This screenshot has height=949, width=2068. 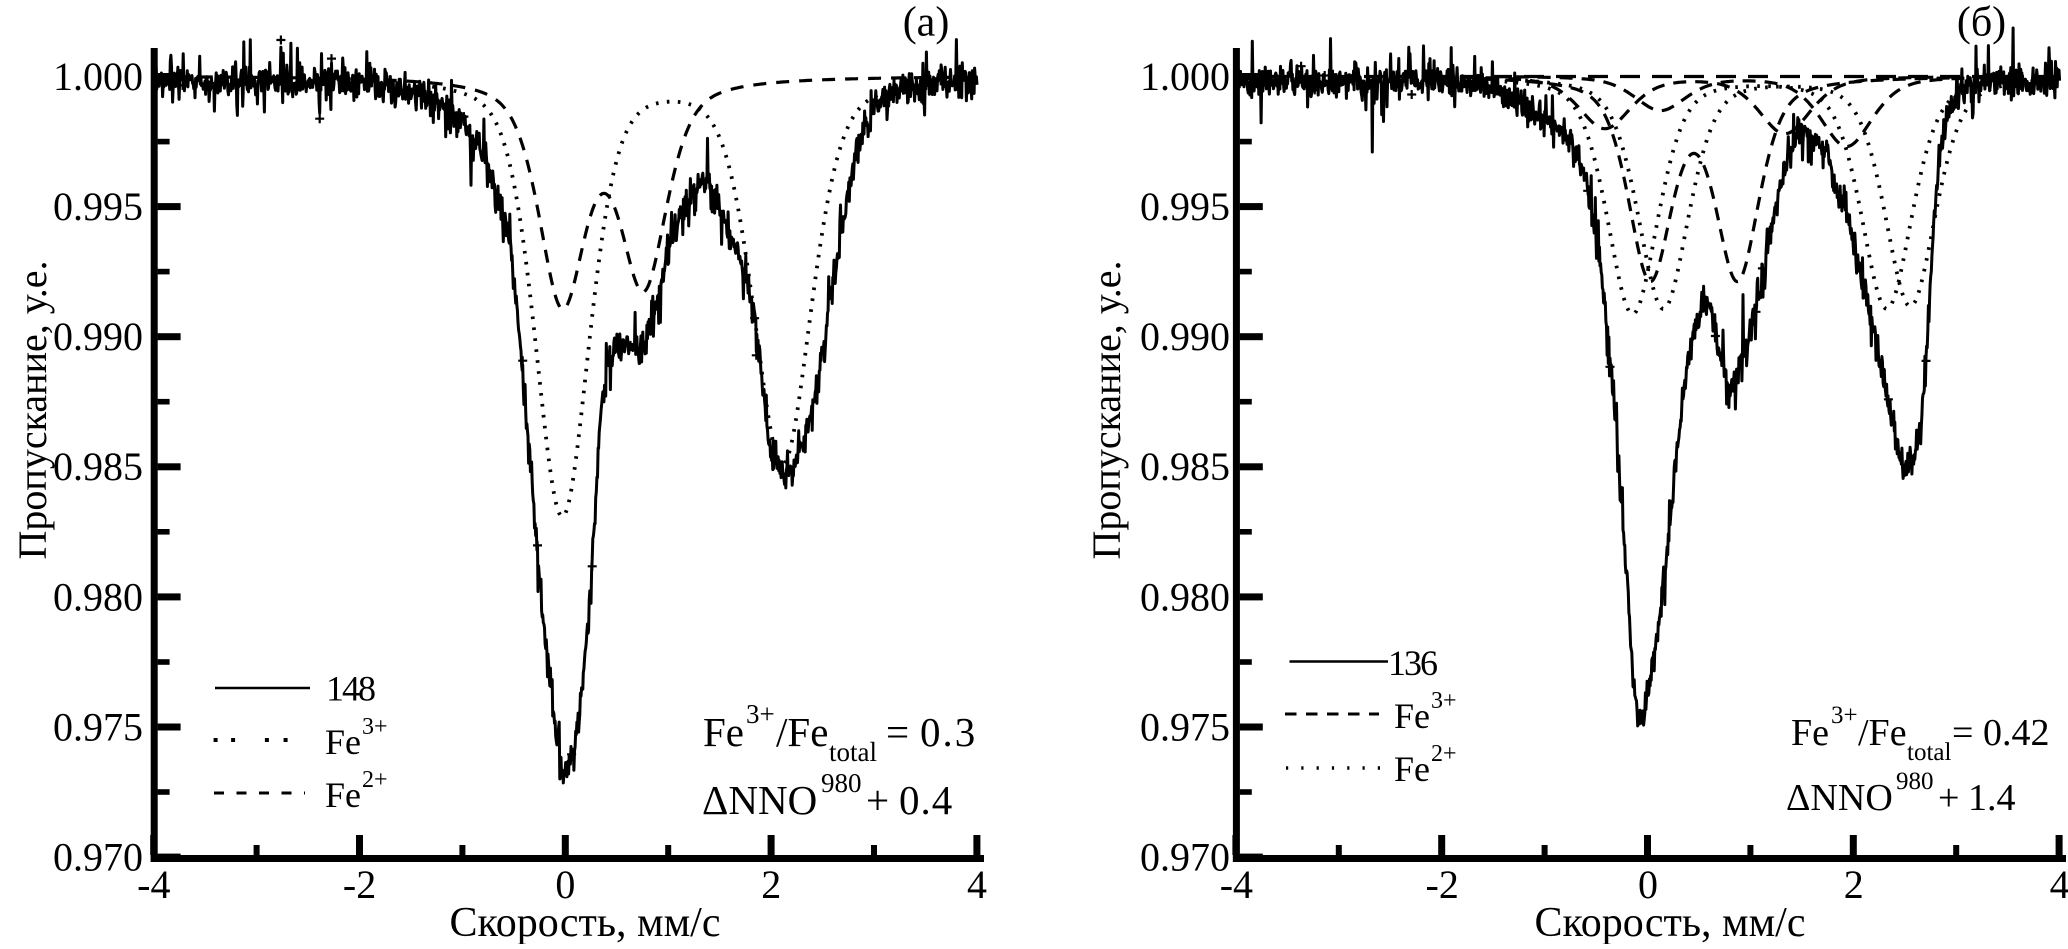 What do you see at coordinates (1981, 23) in the screenshot?
I see `svg-text: (б)` at bounding box center [1981, 23].